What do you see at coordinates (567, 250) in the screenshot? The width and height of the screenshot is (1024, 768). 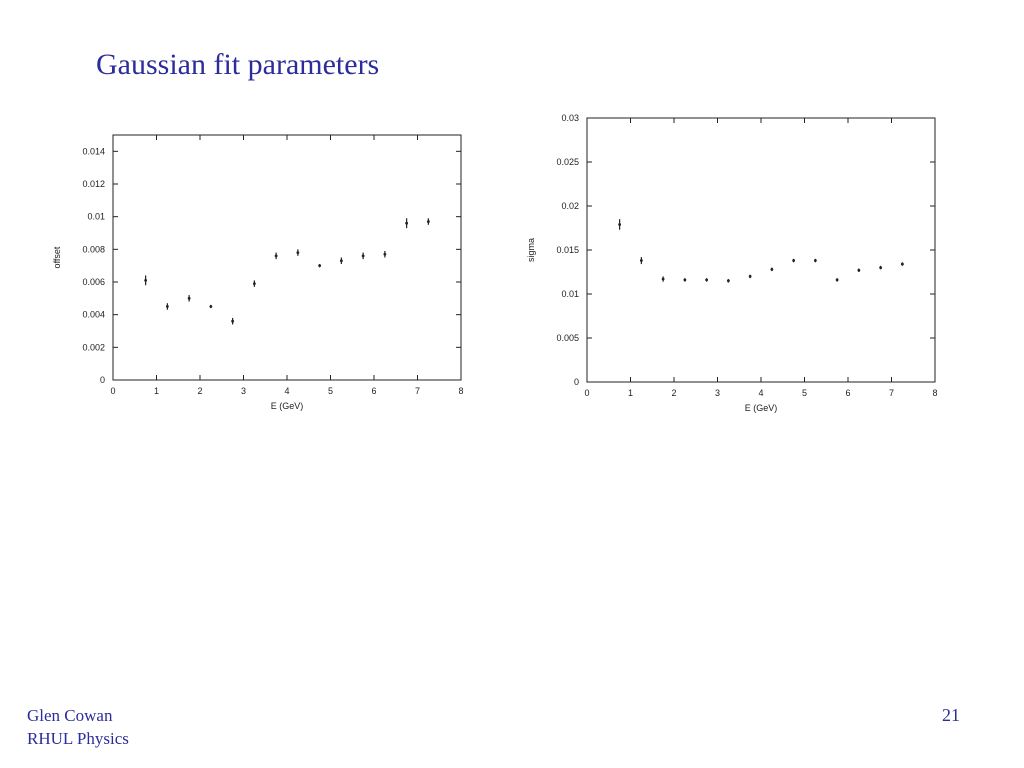 I see `y-tick-label: 0.015` at bounding box center [567, 250].